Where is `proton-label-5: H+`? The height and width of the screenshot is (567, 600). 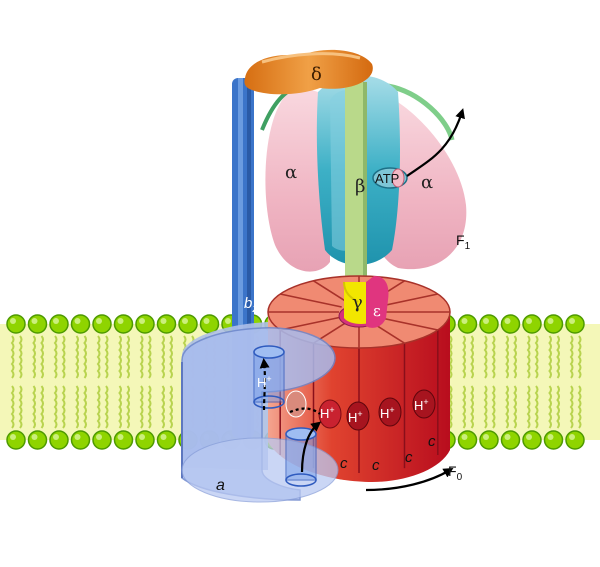 proton-label-5: H+ is located at coordinates (421, 405).